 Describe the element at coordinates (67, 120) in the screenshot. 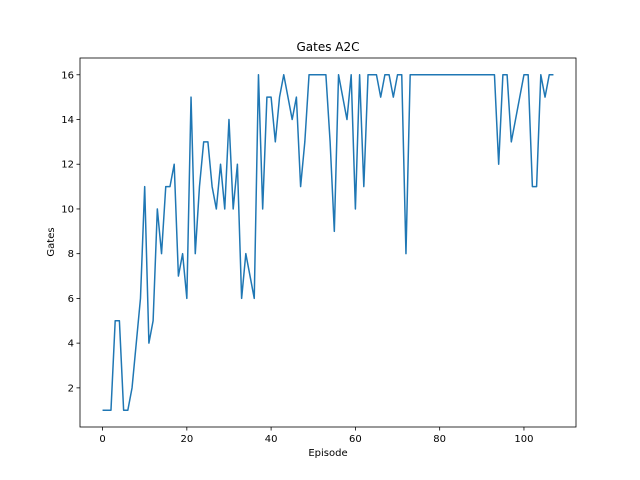

I see `y-tick-label: 14` at that location.